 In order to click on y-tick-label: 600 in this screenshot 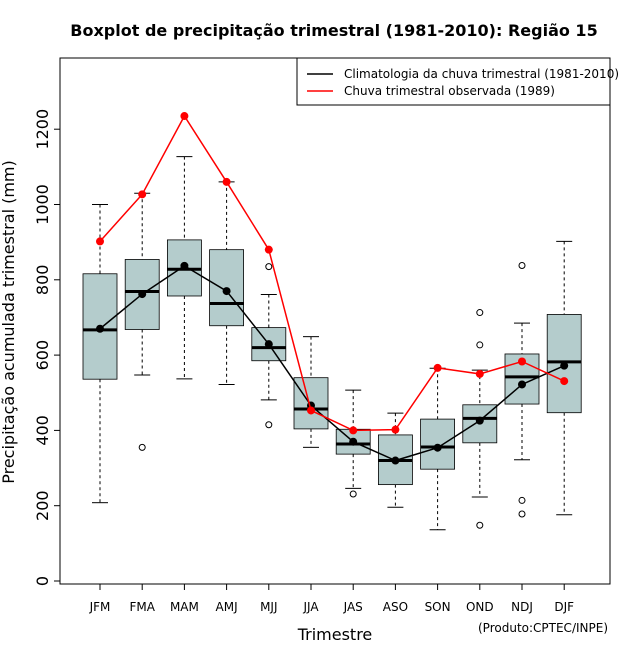, I will do `click(42, 355)`.